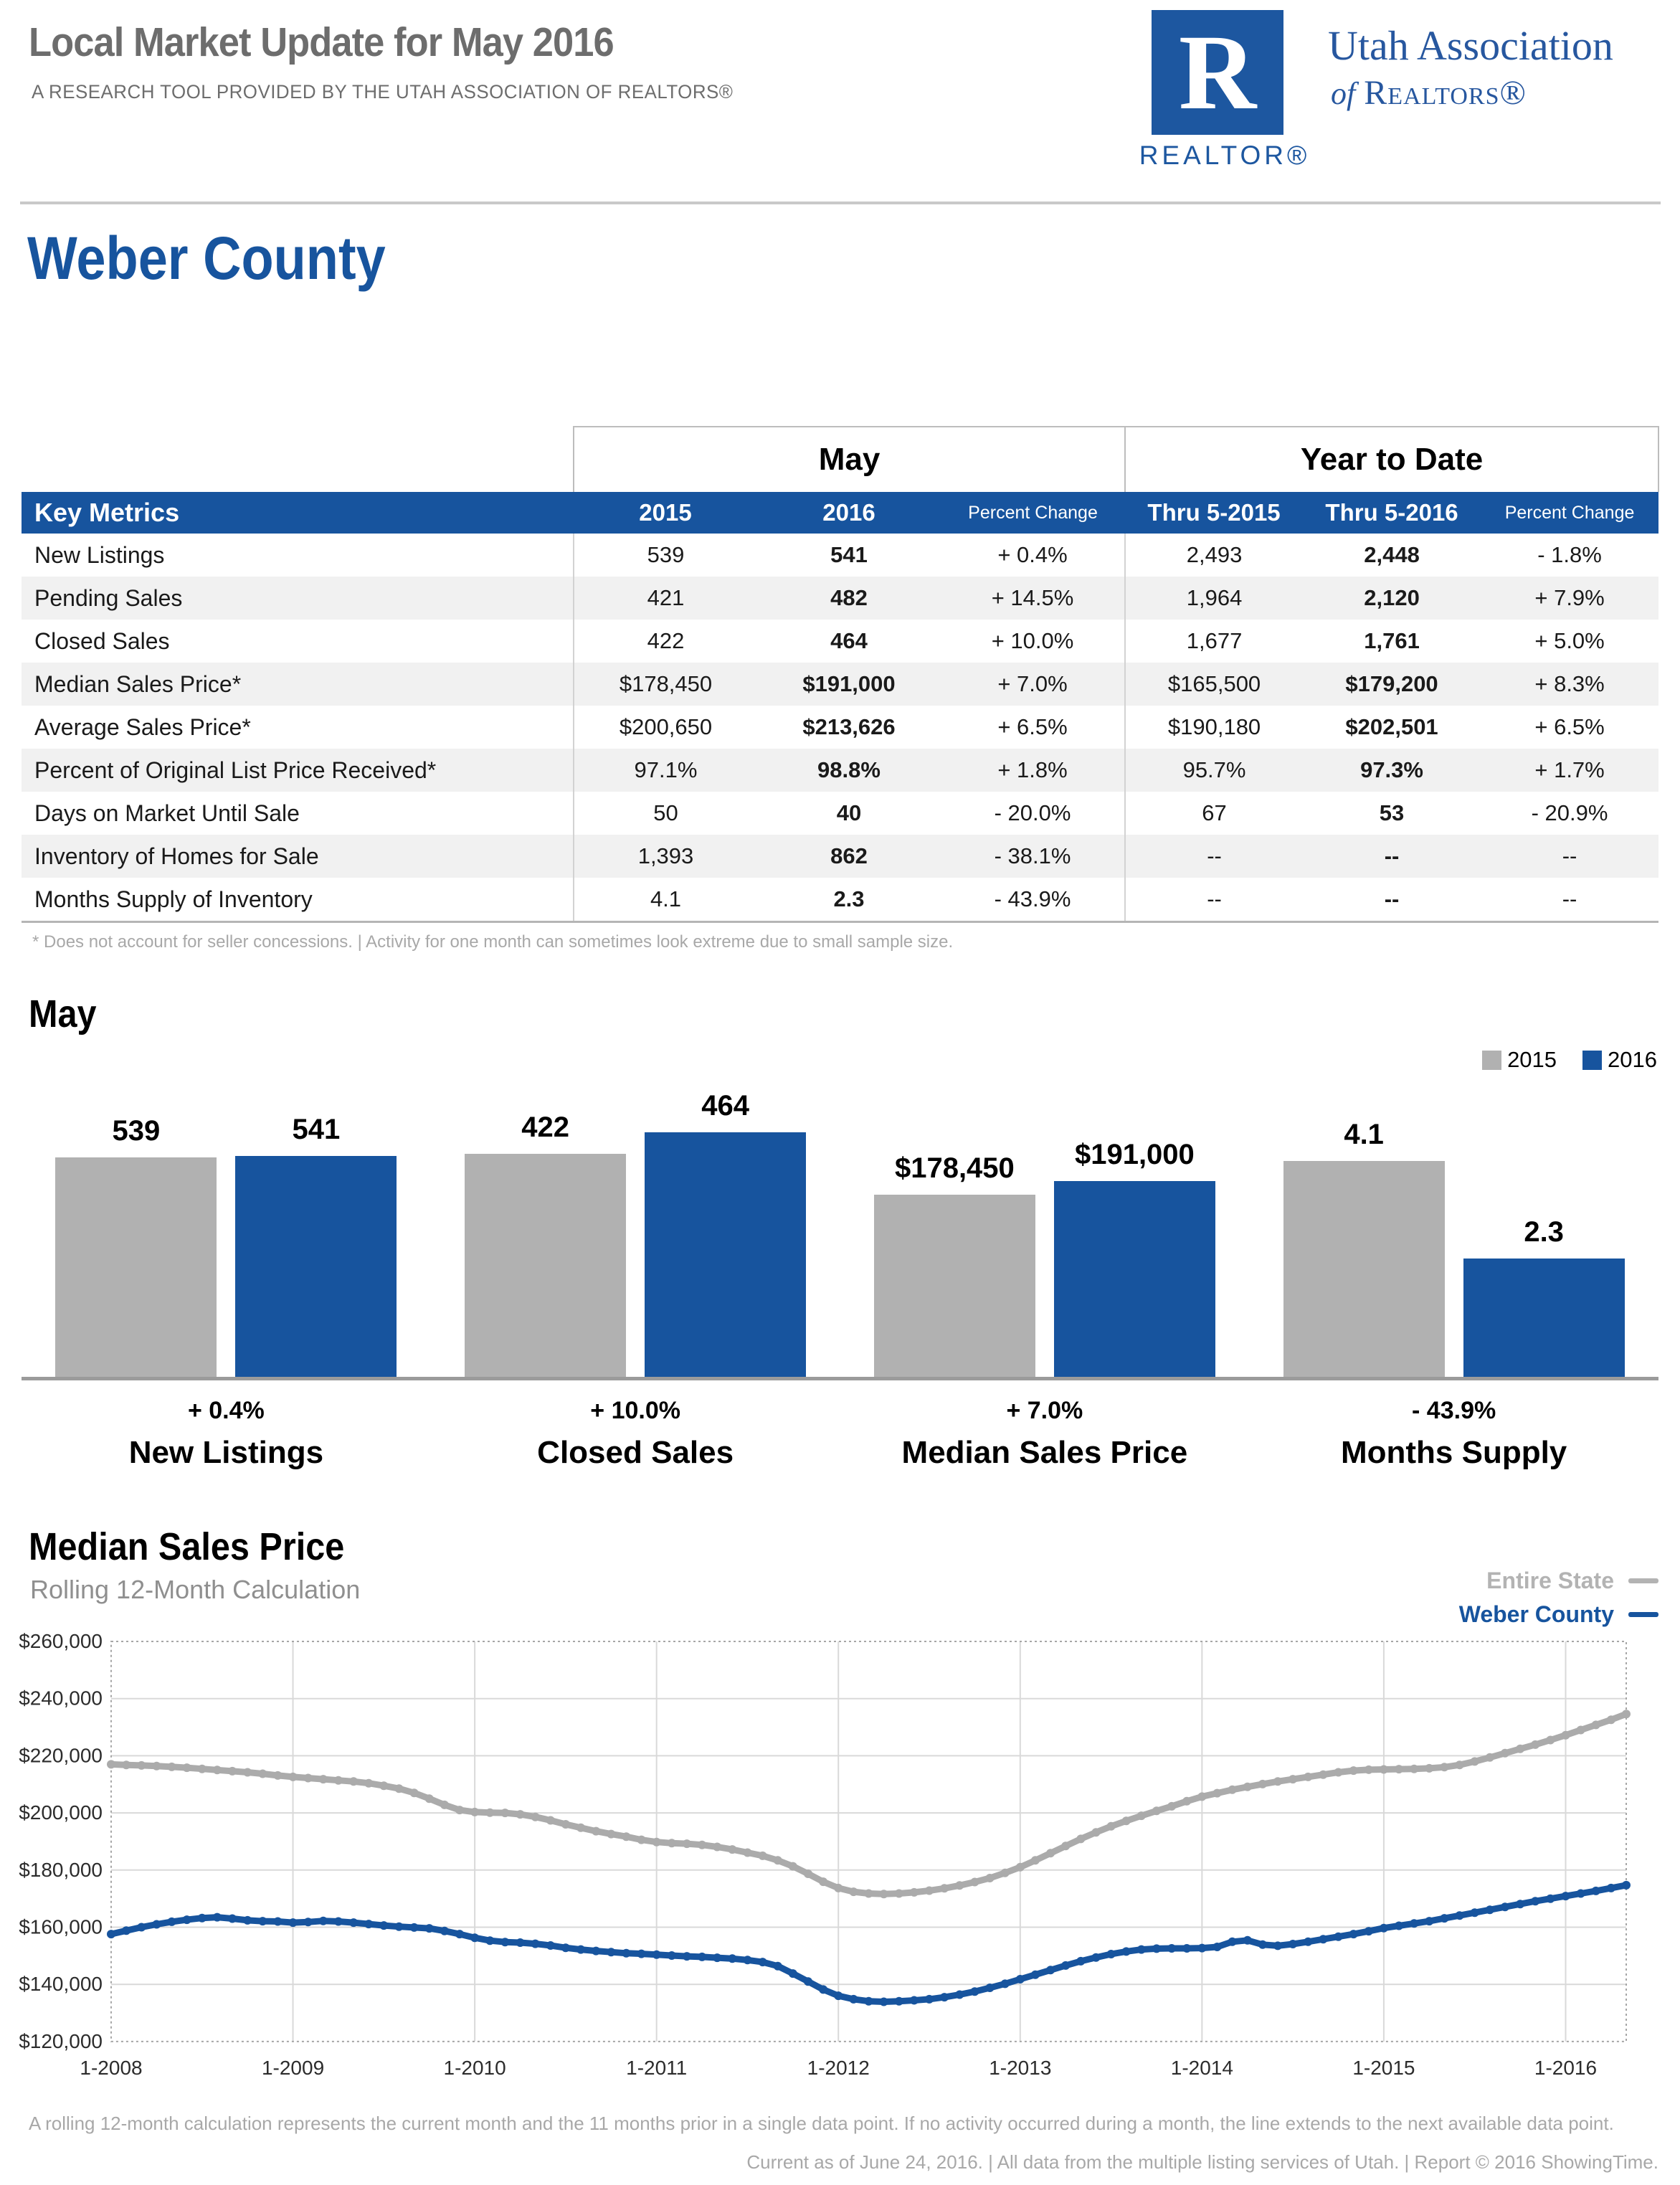 The height and width of the screenshot is (2185, 1680). What do you see at coordinates (298, 459) in the screenshot?
I see `group-header-spacer` at bounding box center [298, 459].